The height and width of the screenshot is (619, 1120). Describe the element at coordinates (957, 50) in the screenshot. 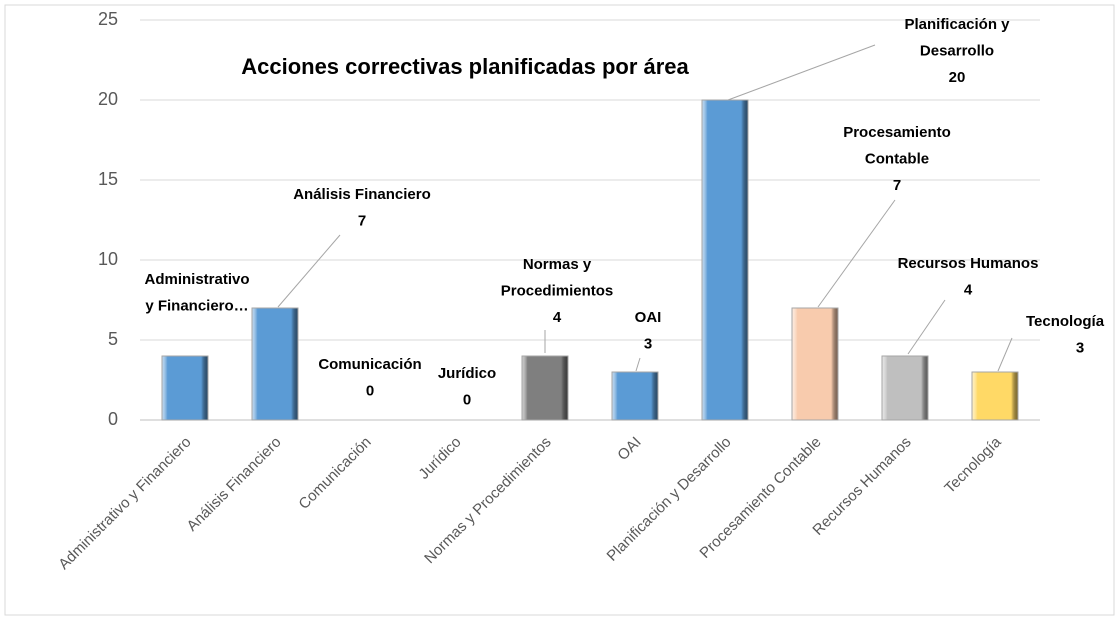

I see `data-label-name: Desarrollo` at that location.